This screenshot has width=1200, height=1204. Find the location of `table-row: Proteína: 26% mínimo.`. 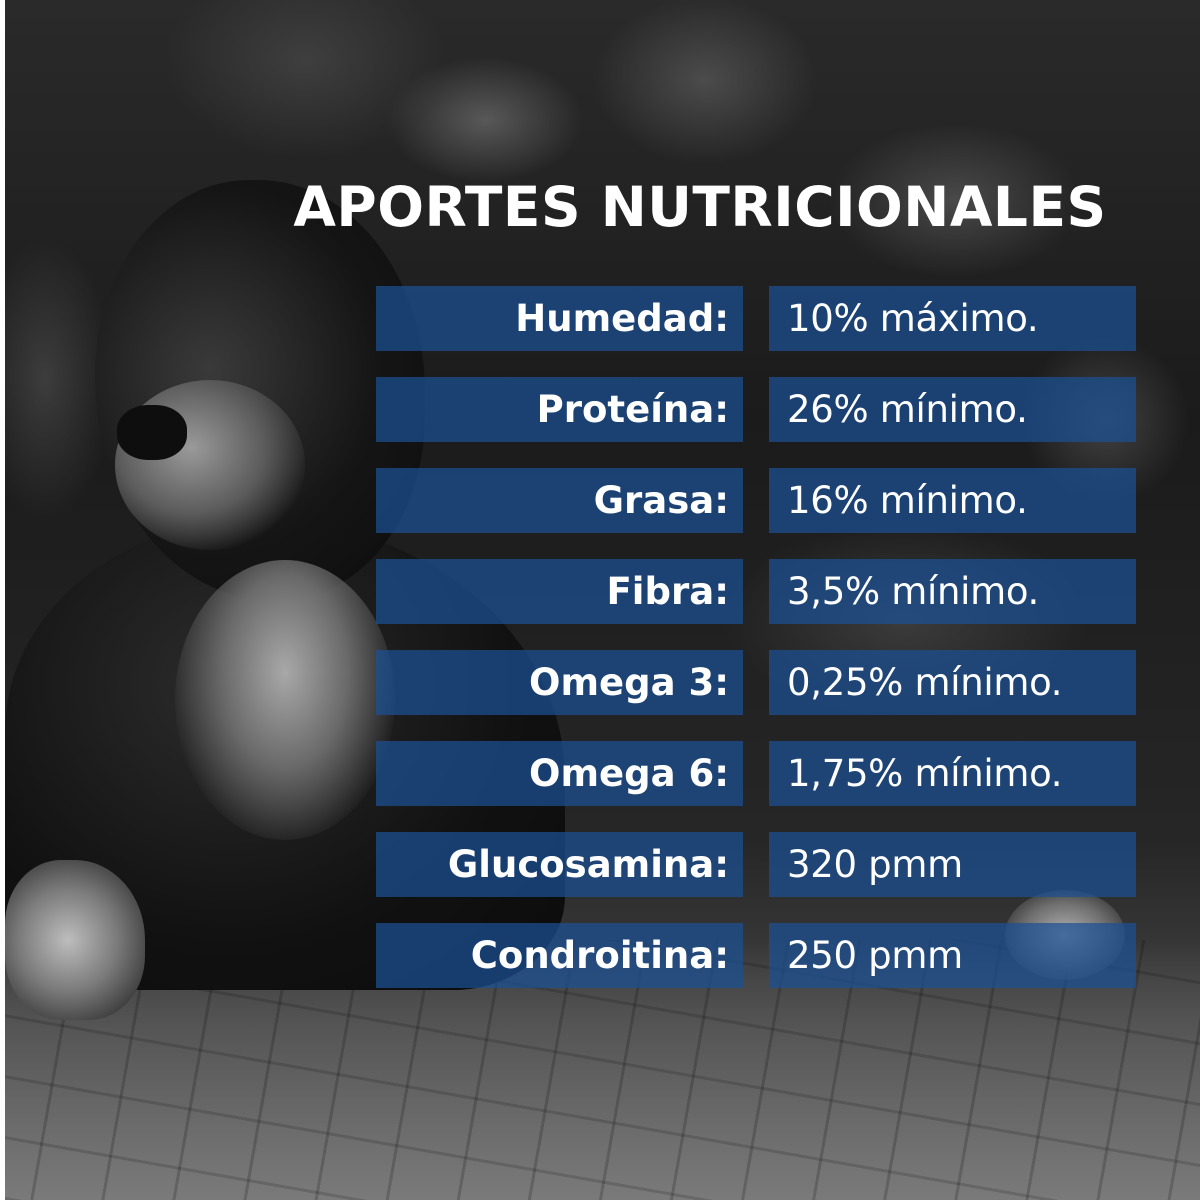

table-row: Proteína: 26% mínimo. is located at coordinates (756, 409).